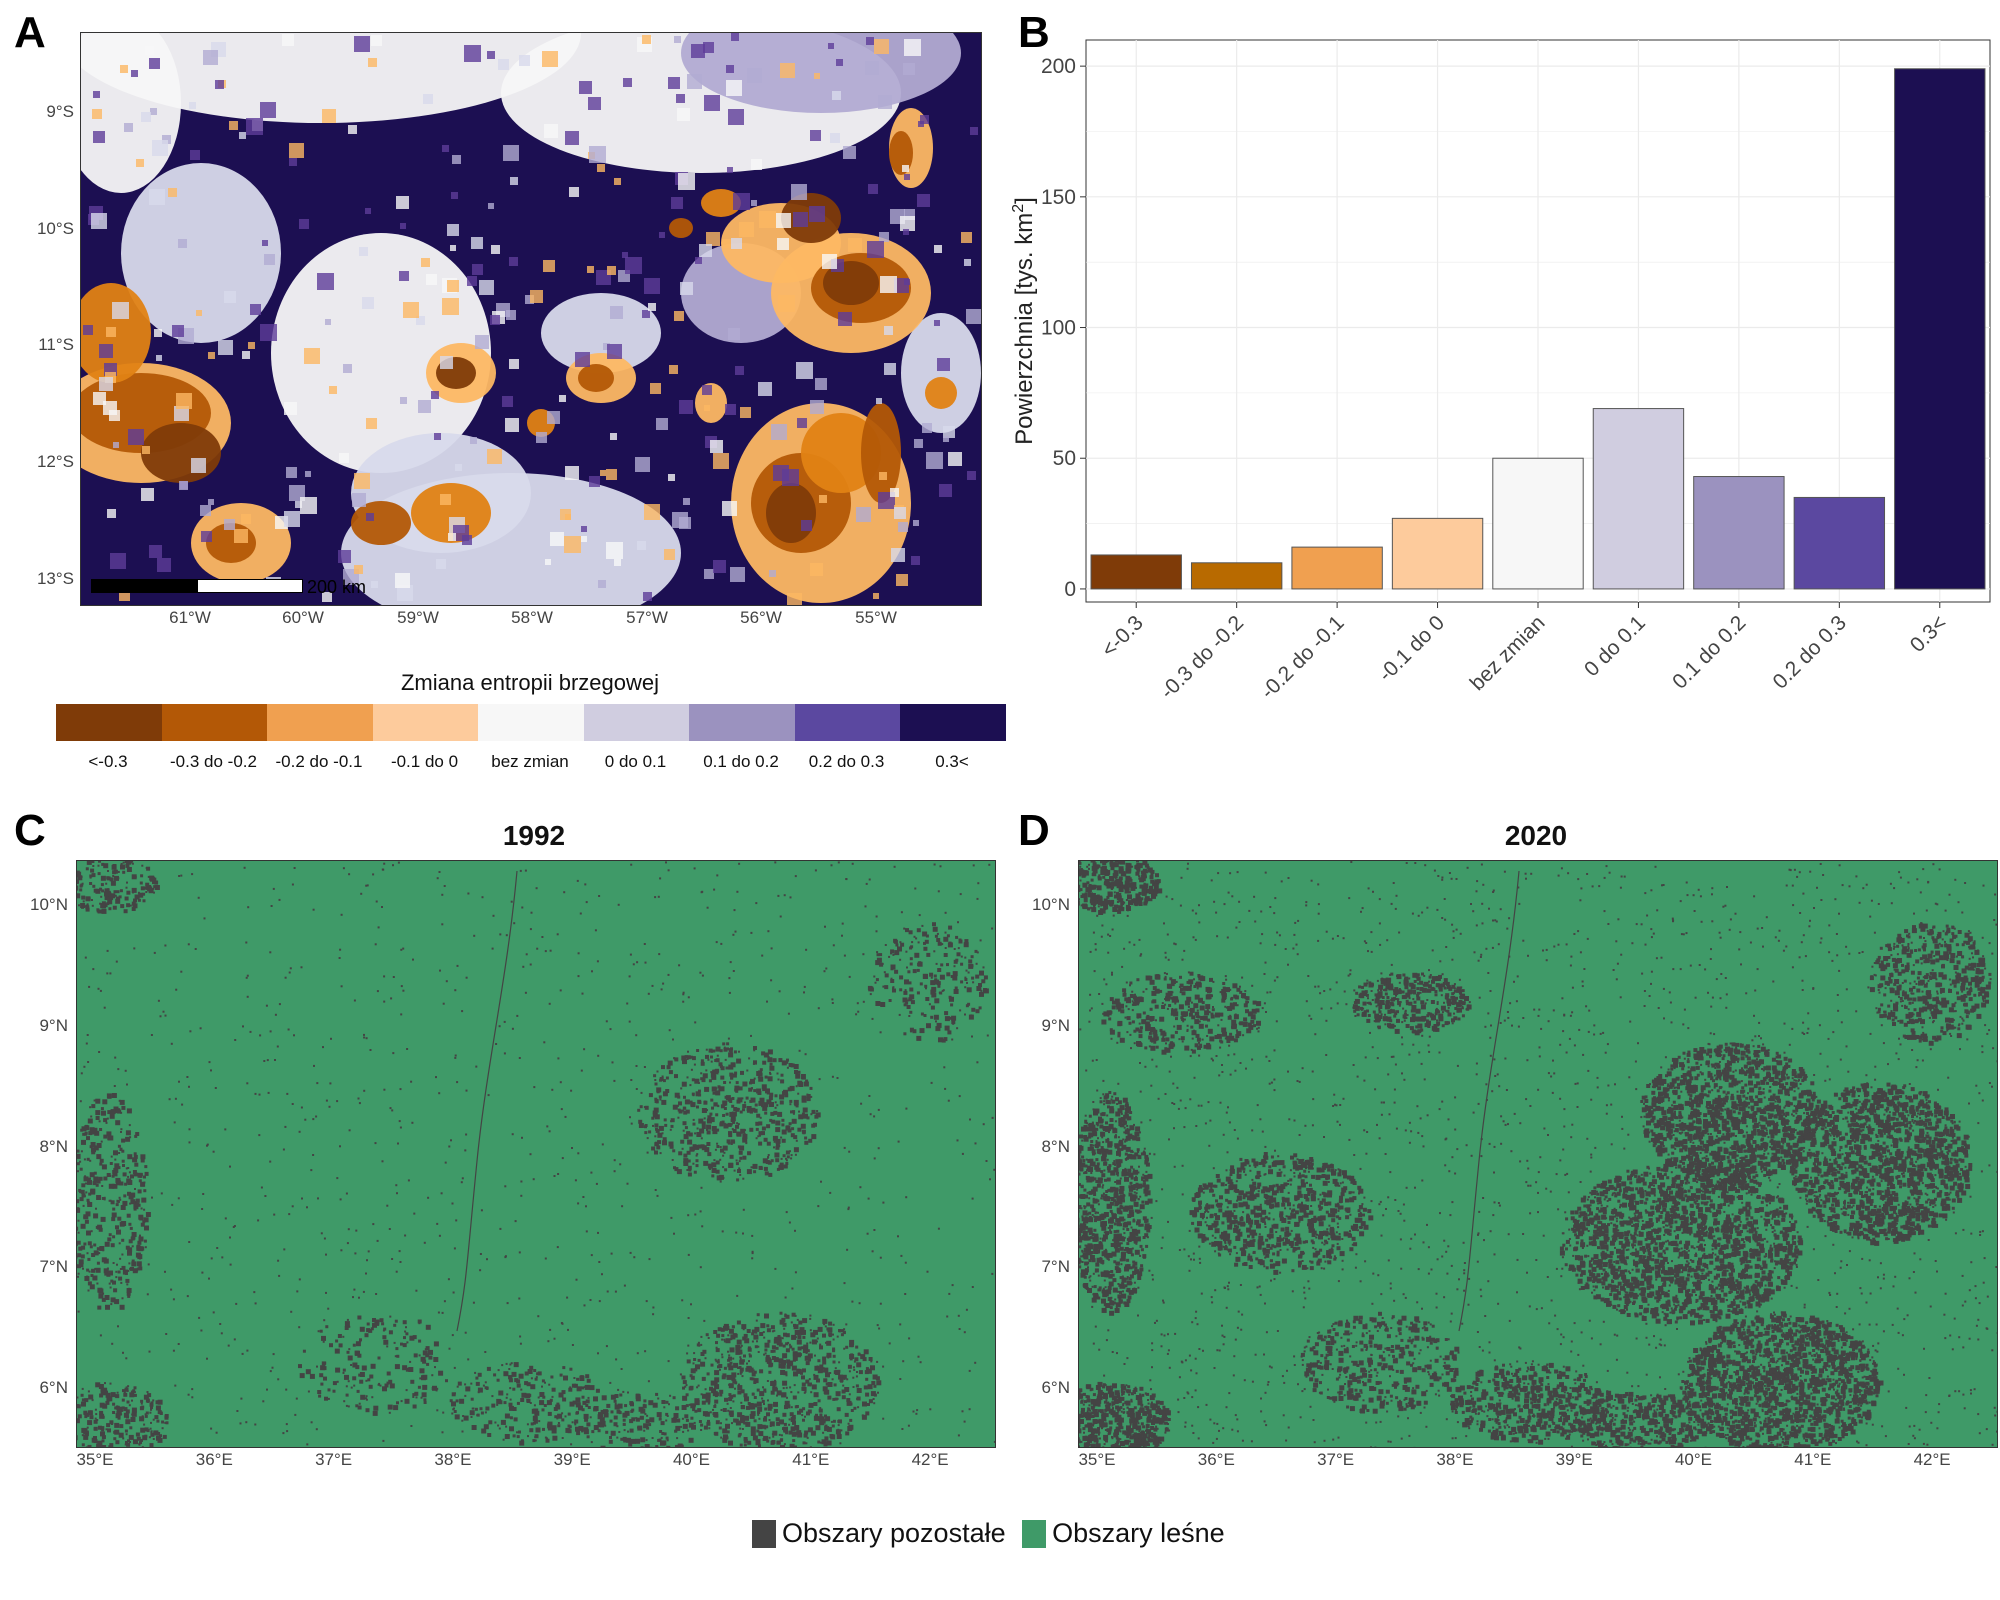 The image size is (2000, 1600). Describe the element at coordinates (1709, 652) in the screenshot. I see `x-tick-label: 0.1 do 0.2` at that location.